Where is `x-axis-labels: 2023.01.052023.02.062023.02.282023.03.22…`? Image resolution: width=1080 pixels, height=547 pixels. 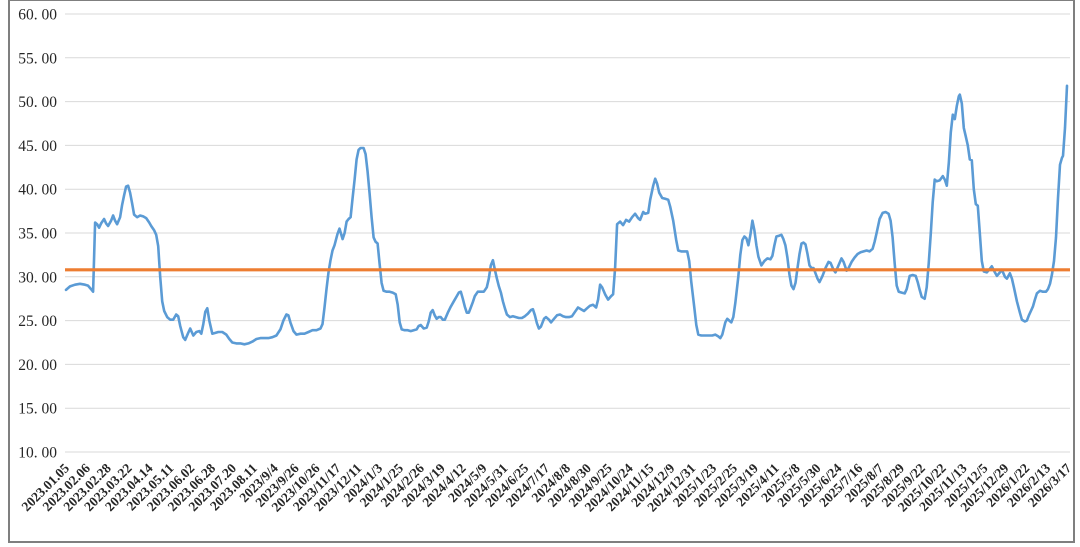
x-axis-labels: 2023.01.052023.02.062023.02.282023.03.22… is located at coordinates (547, 487).